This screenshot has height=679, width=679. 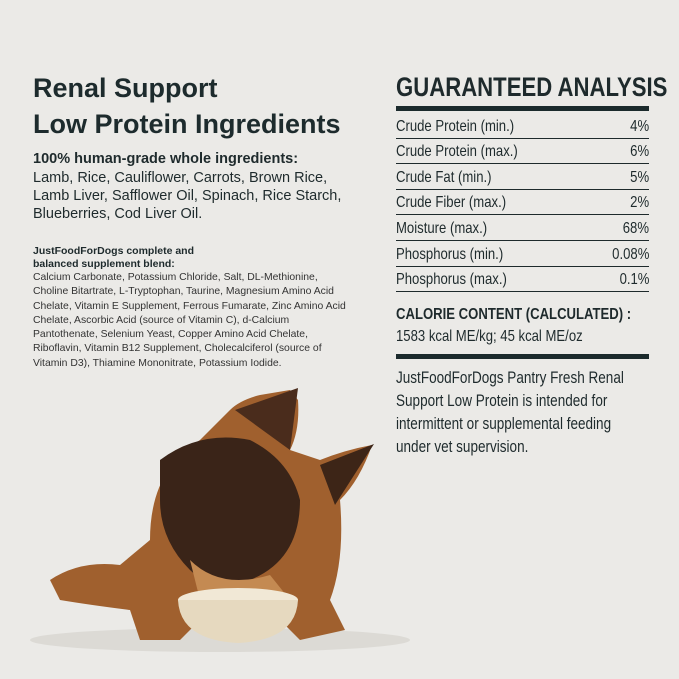 I want to click on analysis-row: Crude Fiber (max.) 2%, so click(x=522, y=203).